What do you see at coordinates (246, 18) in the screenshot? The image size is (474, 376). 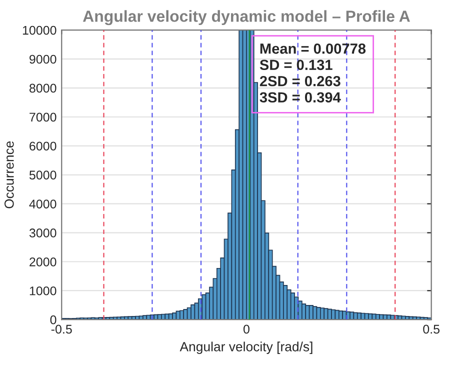 I see `chart-title: Angular velocity dynamic model – Profile A` at bounding box center [246, 18].